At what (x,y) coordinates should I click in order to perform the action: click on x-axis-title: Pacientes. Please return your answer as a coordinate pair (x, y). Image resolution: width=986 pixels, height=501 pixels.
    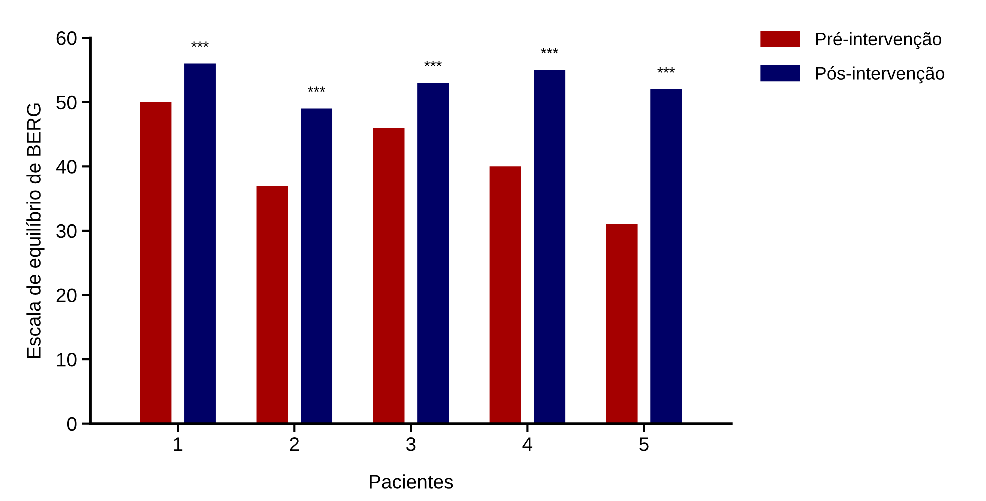
    Looking at the image, I should click on (412, 481).